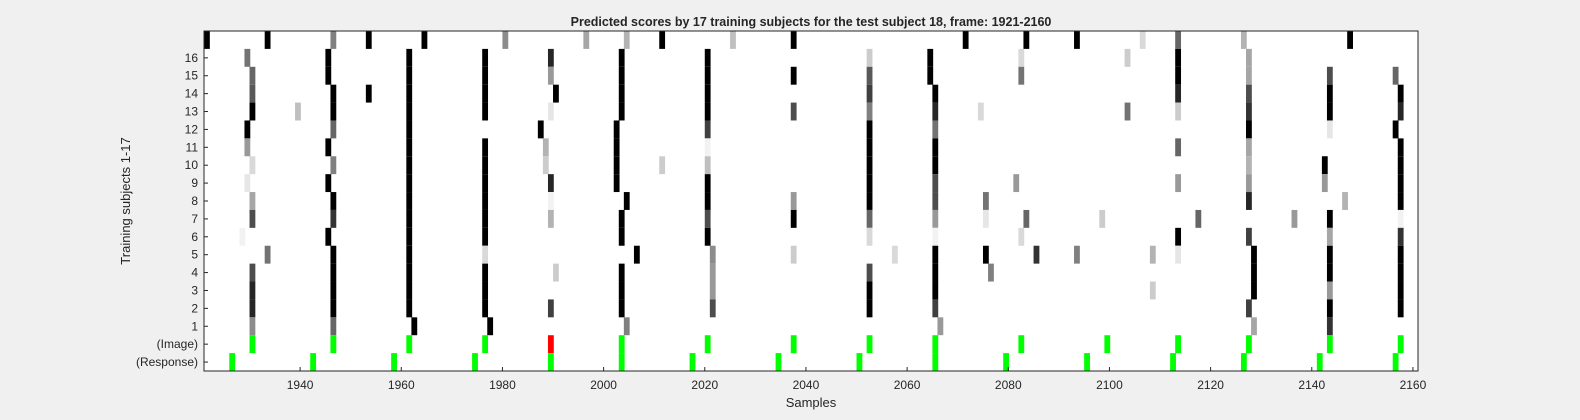  Describe the element at coordinates (811, 402) in the screenshot. I see `x-axis-label: Samples` at that location.